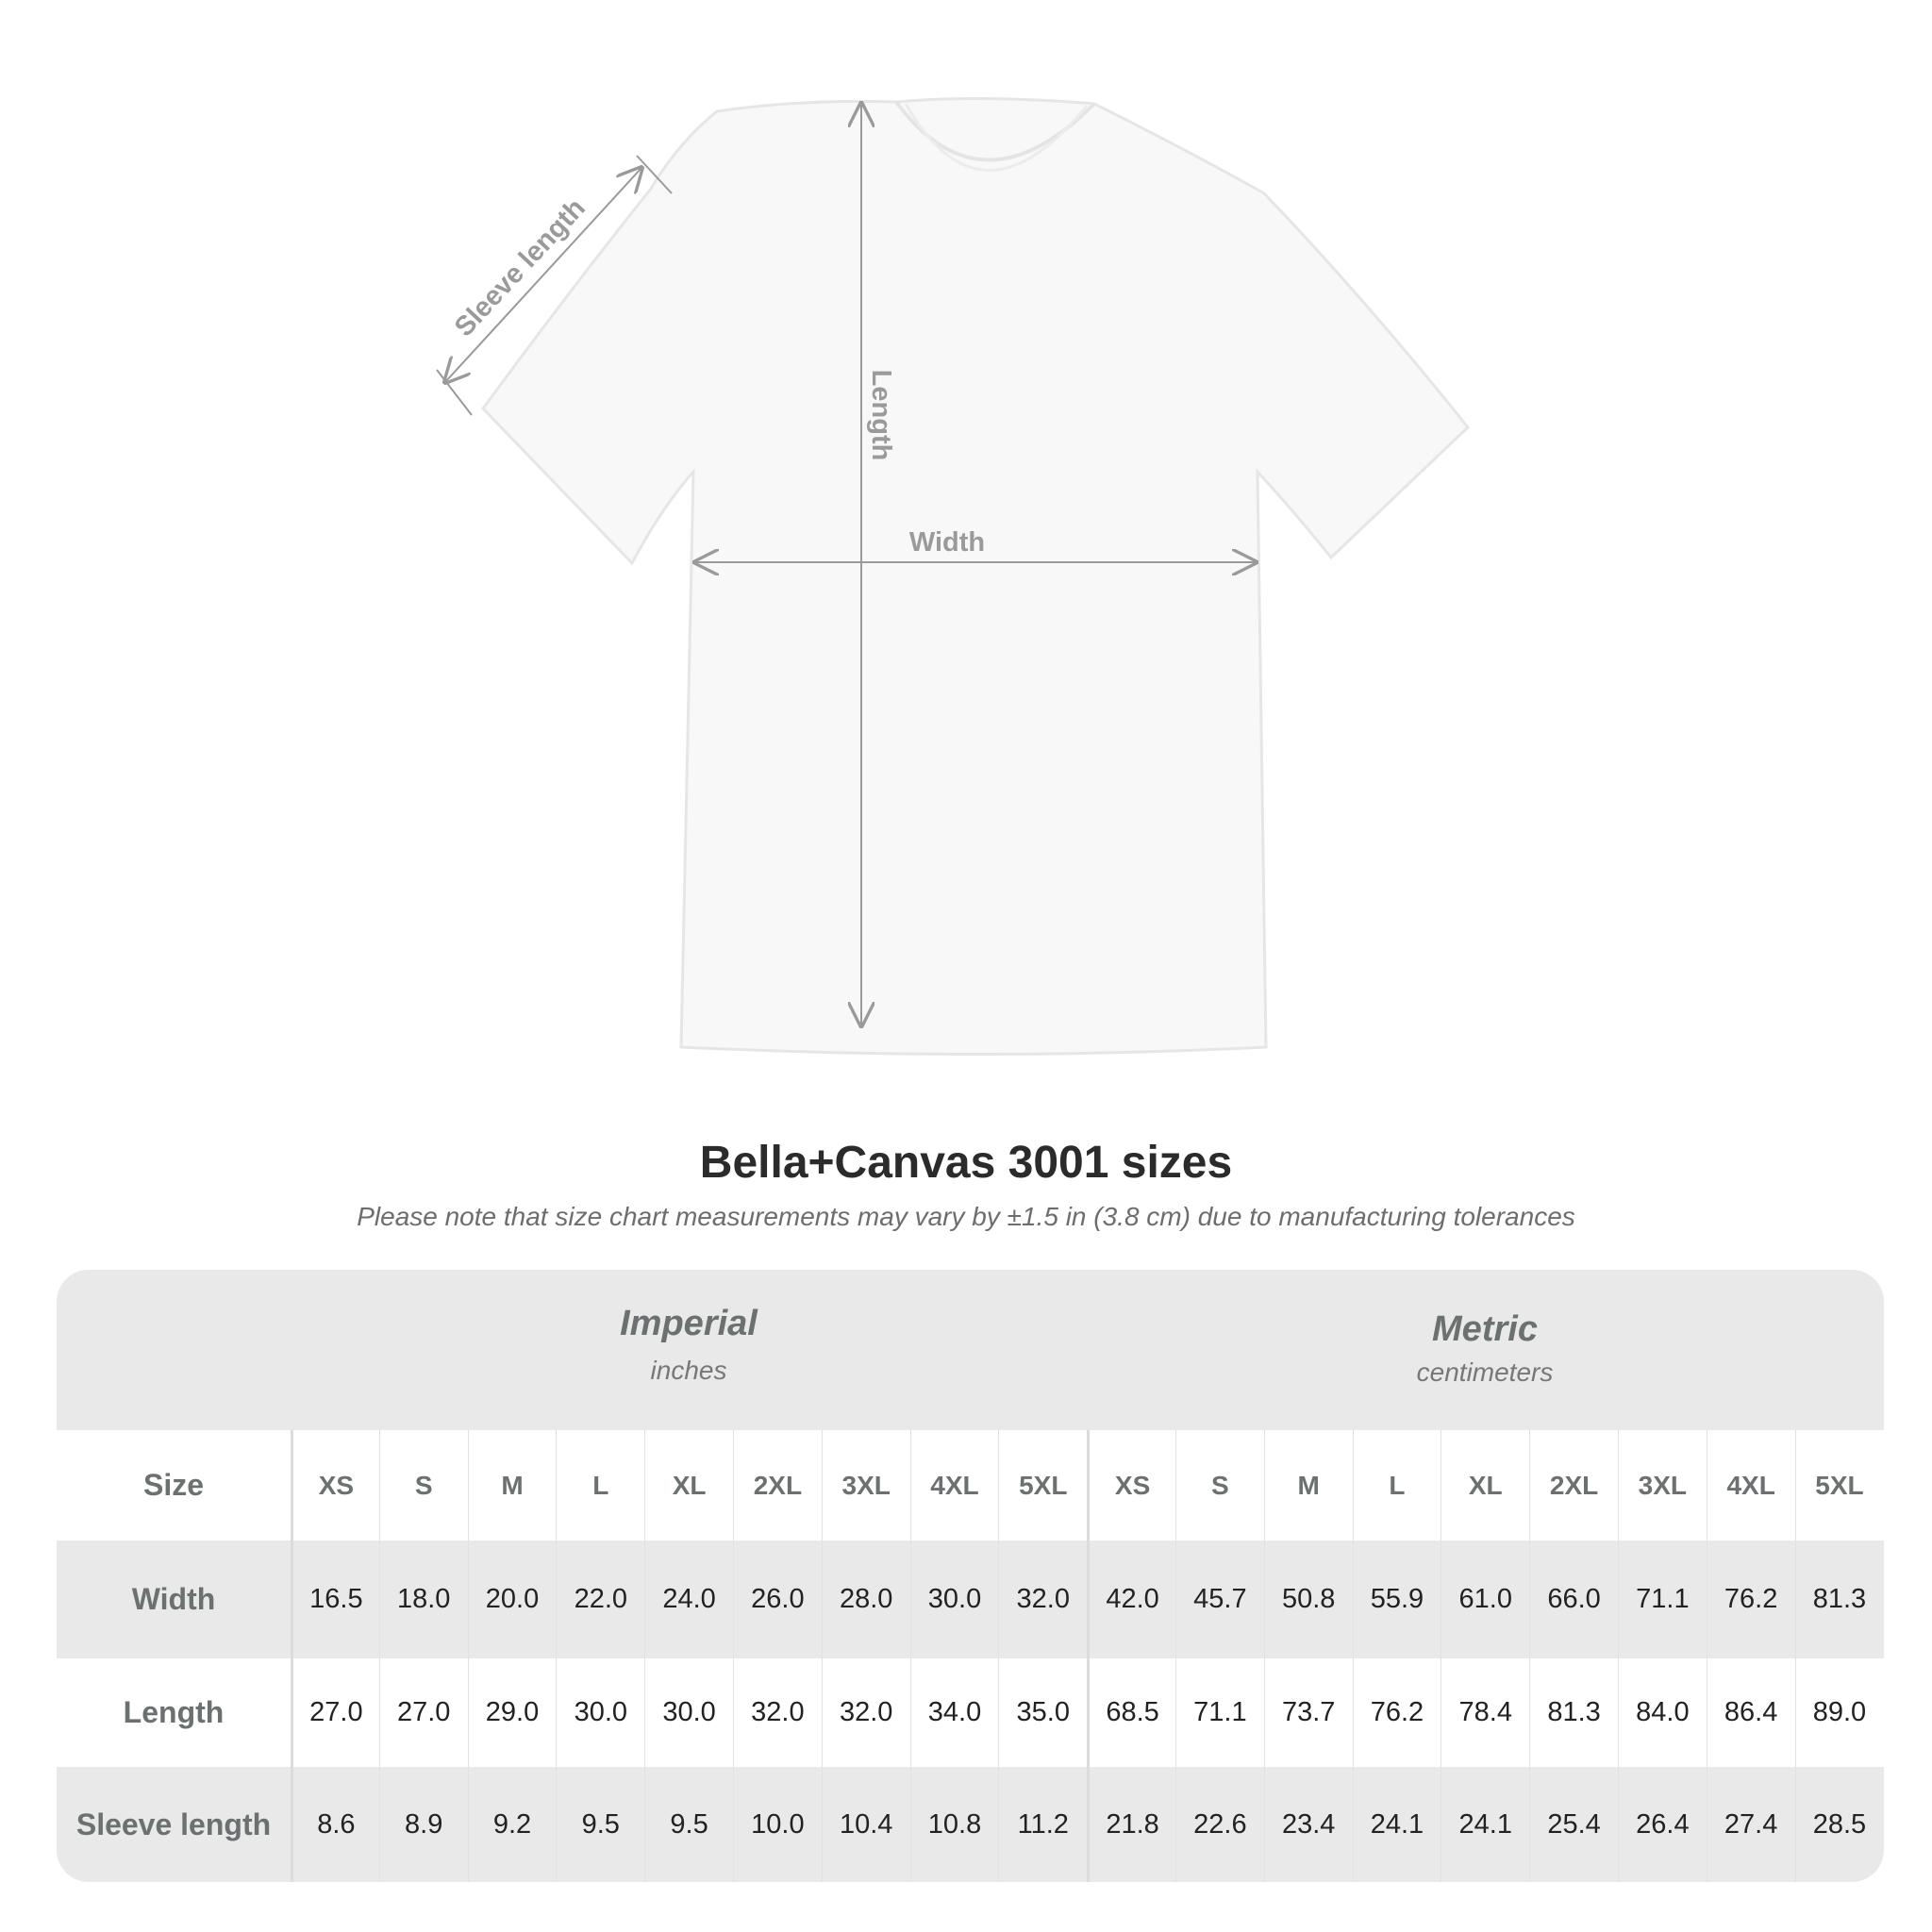 This screenshot has width=1932, height=1932. Describe the element at coordinates (1839, 1486) in the screenshot. I see `metric-size-5xl: 5XL` at that location.